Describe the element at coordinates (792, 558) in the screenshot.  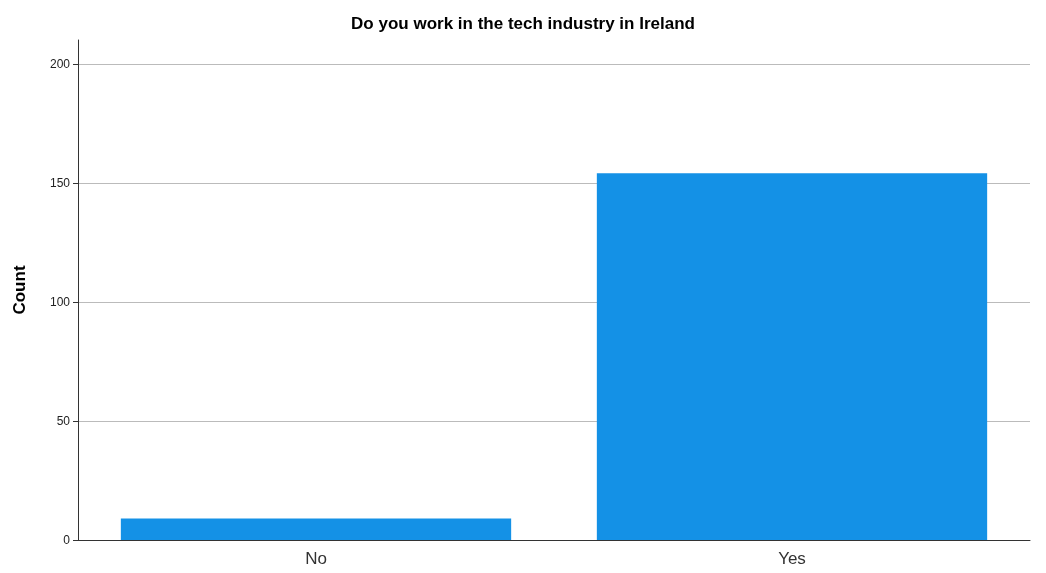
I see `x-tick-label: Yes` at that location.